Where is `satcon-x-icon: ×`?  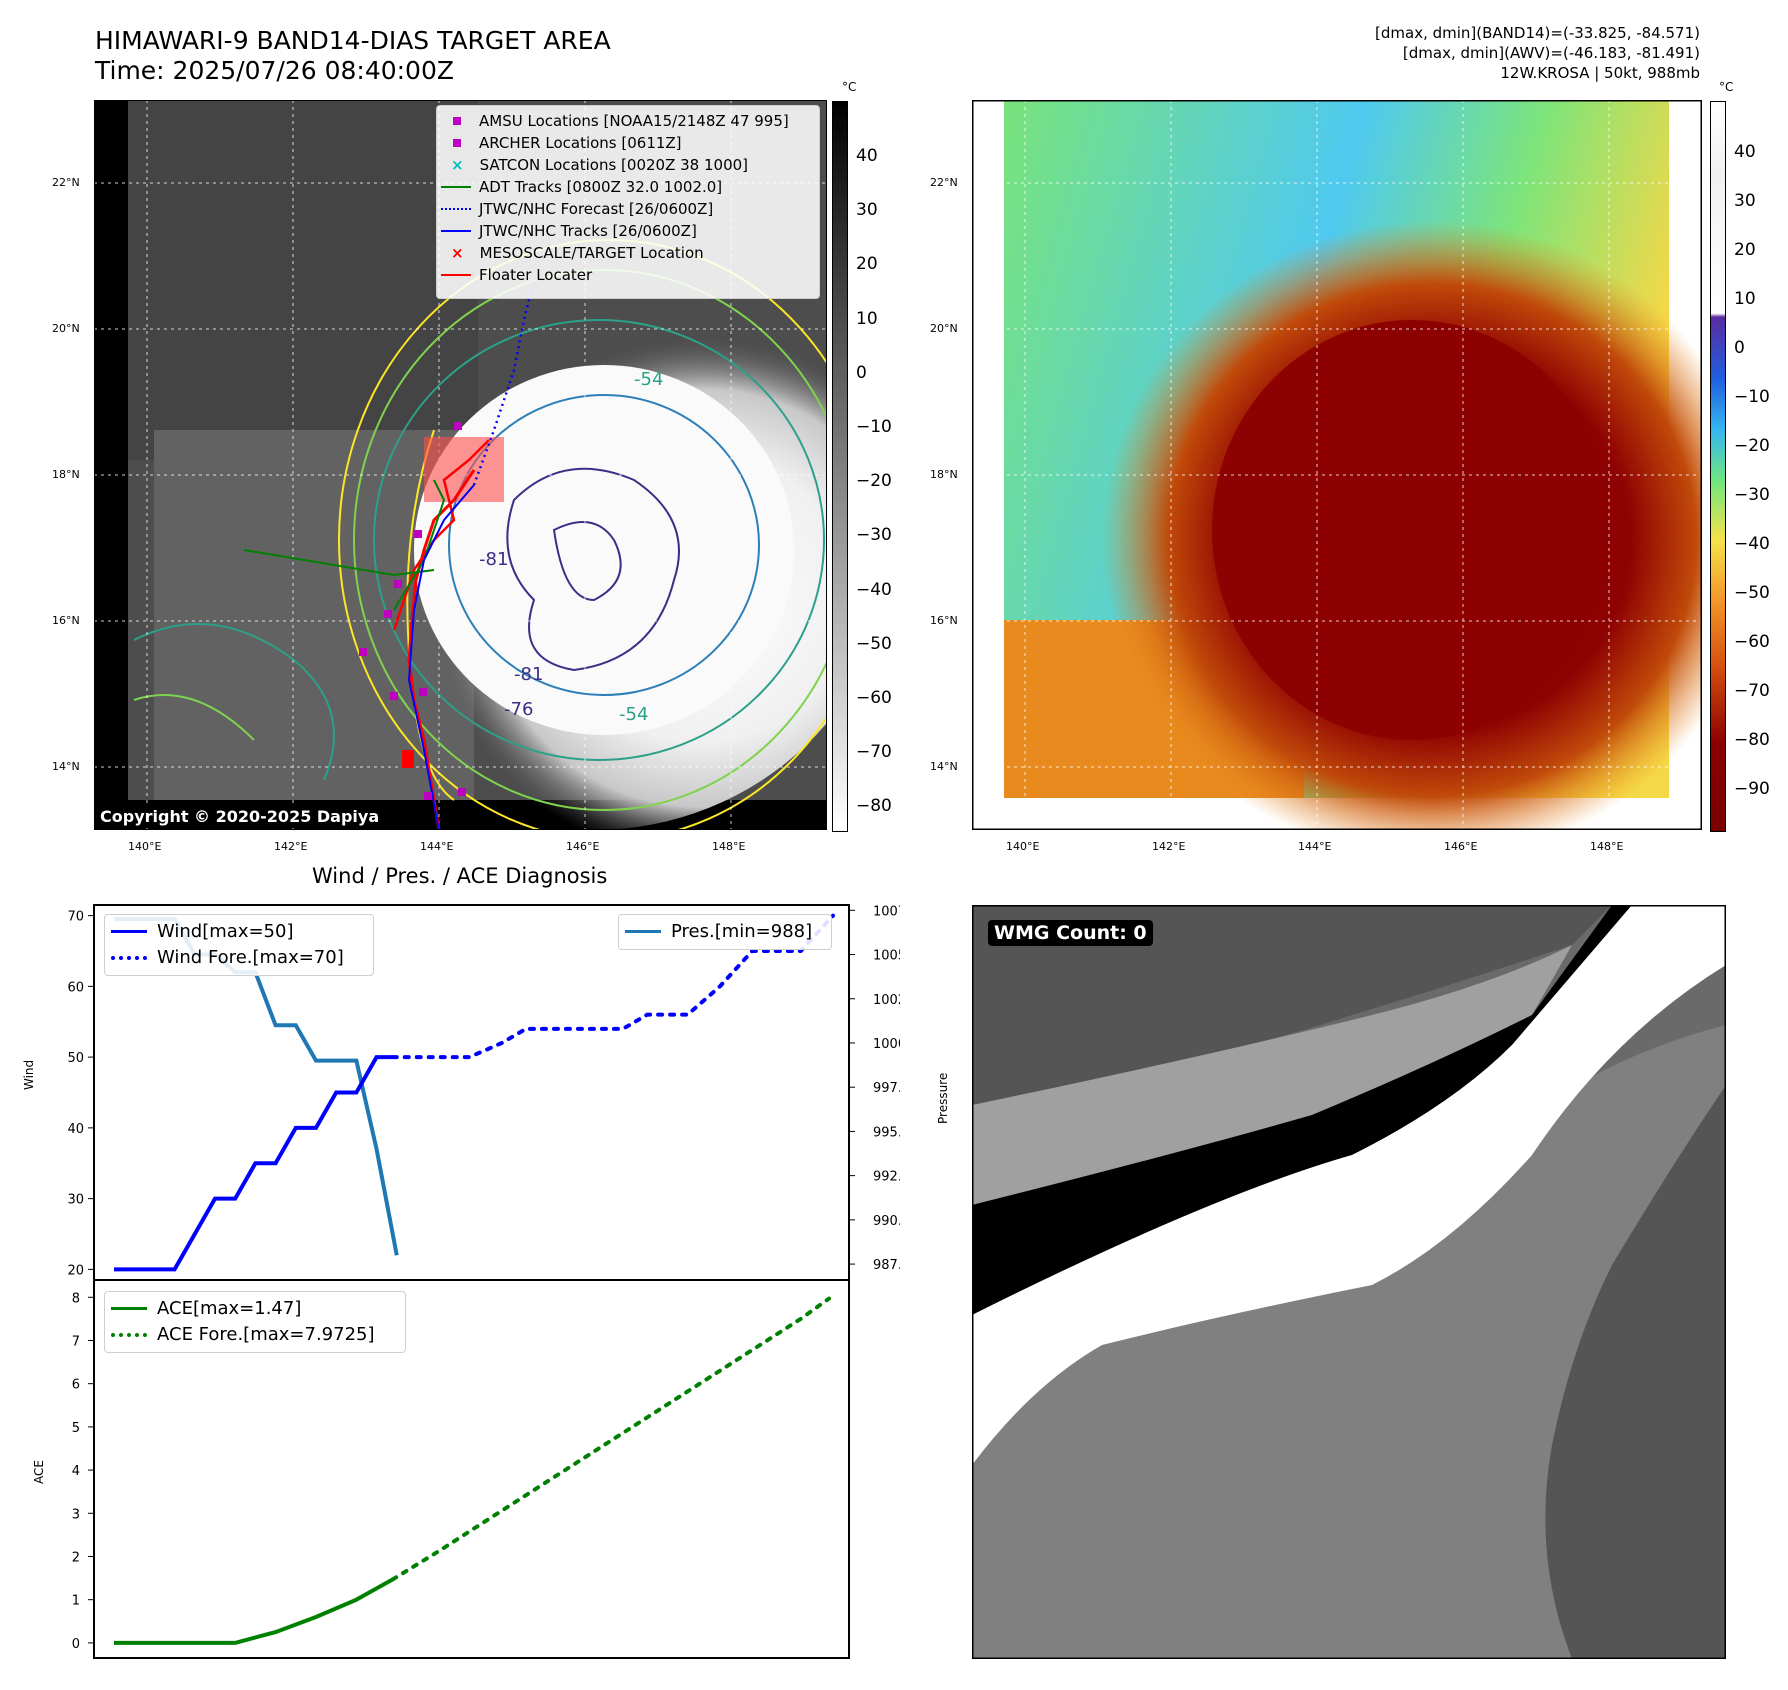 satcon-x-icon: × is located at coordinates (457, 165).